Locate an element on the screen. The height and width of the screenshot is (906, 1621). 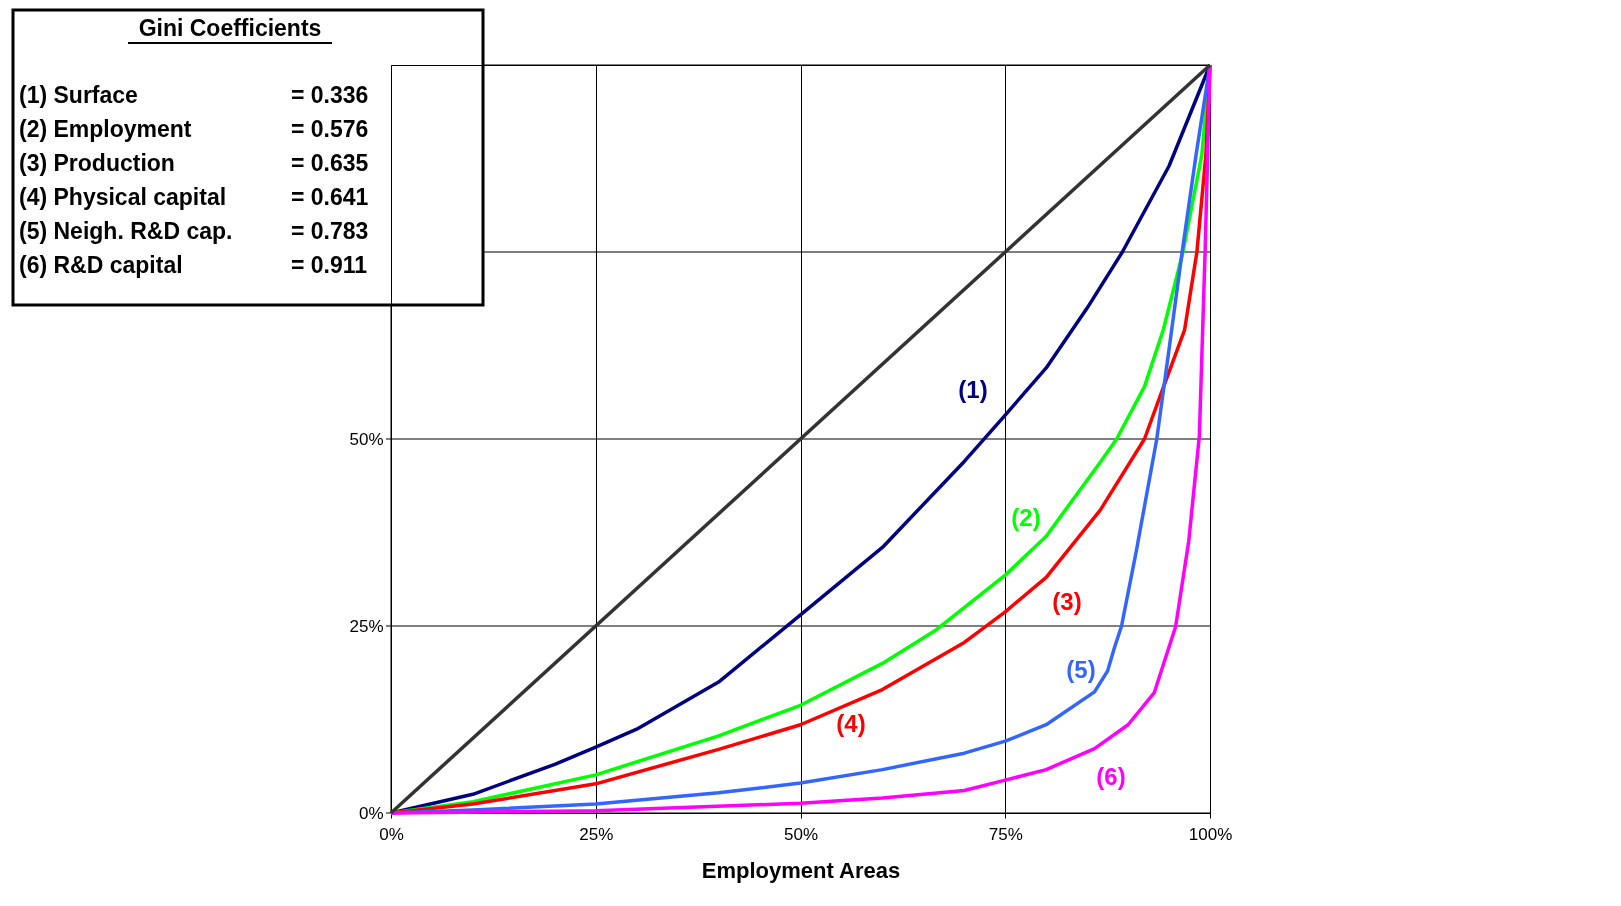
y-tick-label: 25% is located at coordinates (366, 626).